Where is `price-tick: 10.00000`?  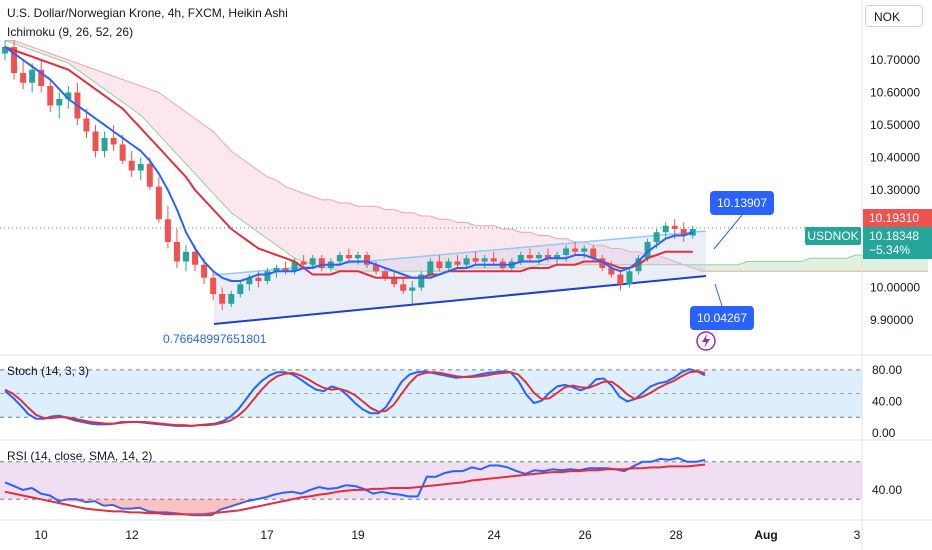
price-tick: 10.00000 is located at coordinates (895, 288).